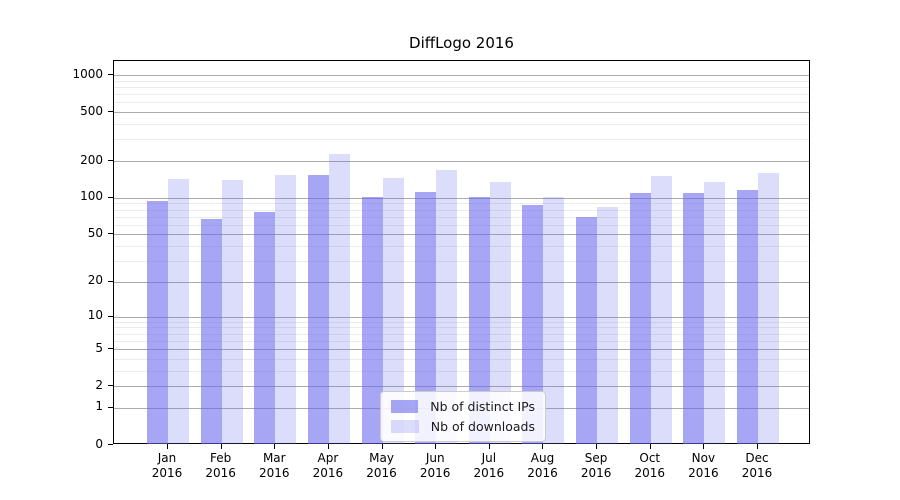 This screenshot has width=900, height=500. Describe the element at coordinates (99, 347) in the screenshot. I see `y-tick-label: 5` at that location.